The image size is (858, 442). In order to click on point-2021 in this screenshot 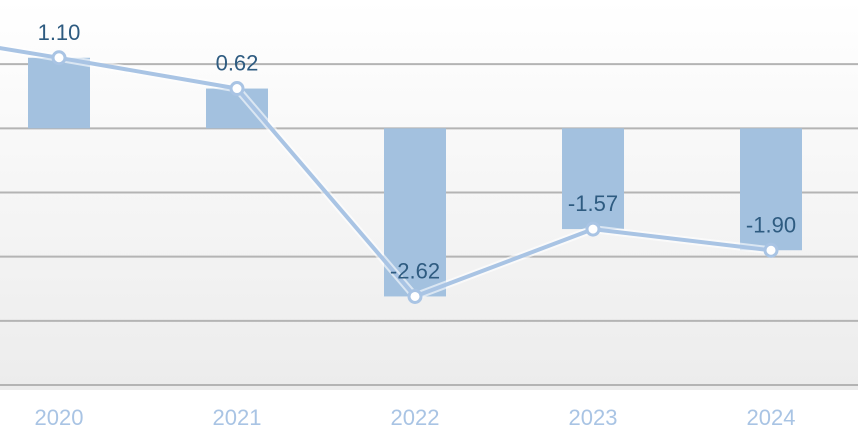, I will do `click(237, 89)`.